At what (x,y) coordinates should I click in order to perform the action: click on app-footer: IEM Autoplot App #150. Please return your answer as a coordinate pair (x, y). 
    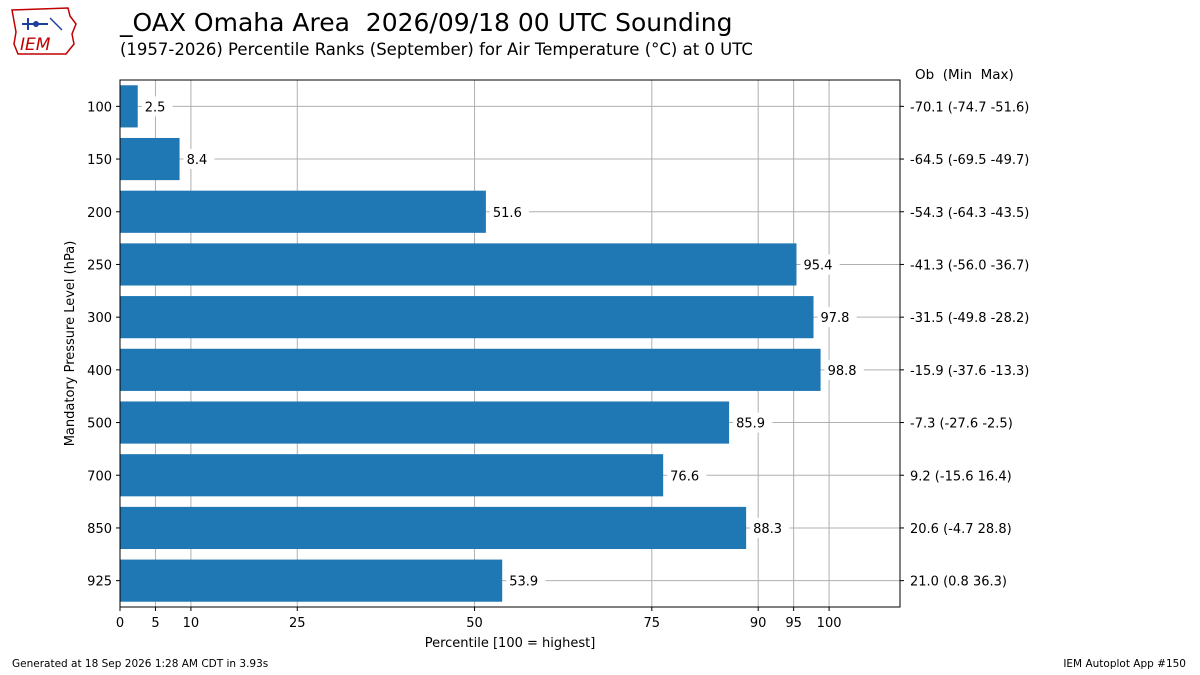
    Looking at the image, I should click on (1124, 664).